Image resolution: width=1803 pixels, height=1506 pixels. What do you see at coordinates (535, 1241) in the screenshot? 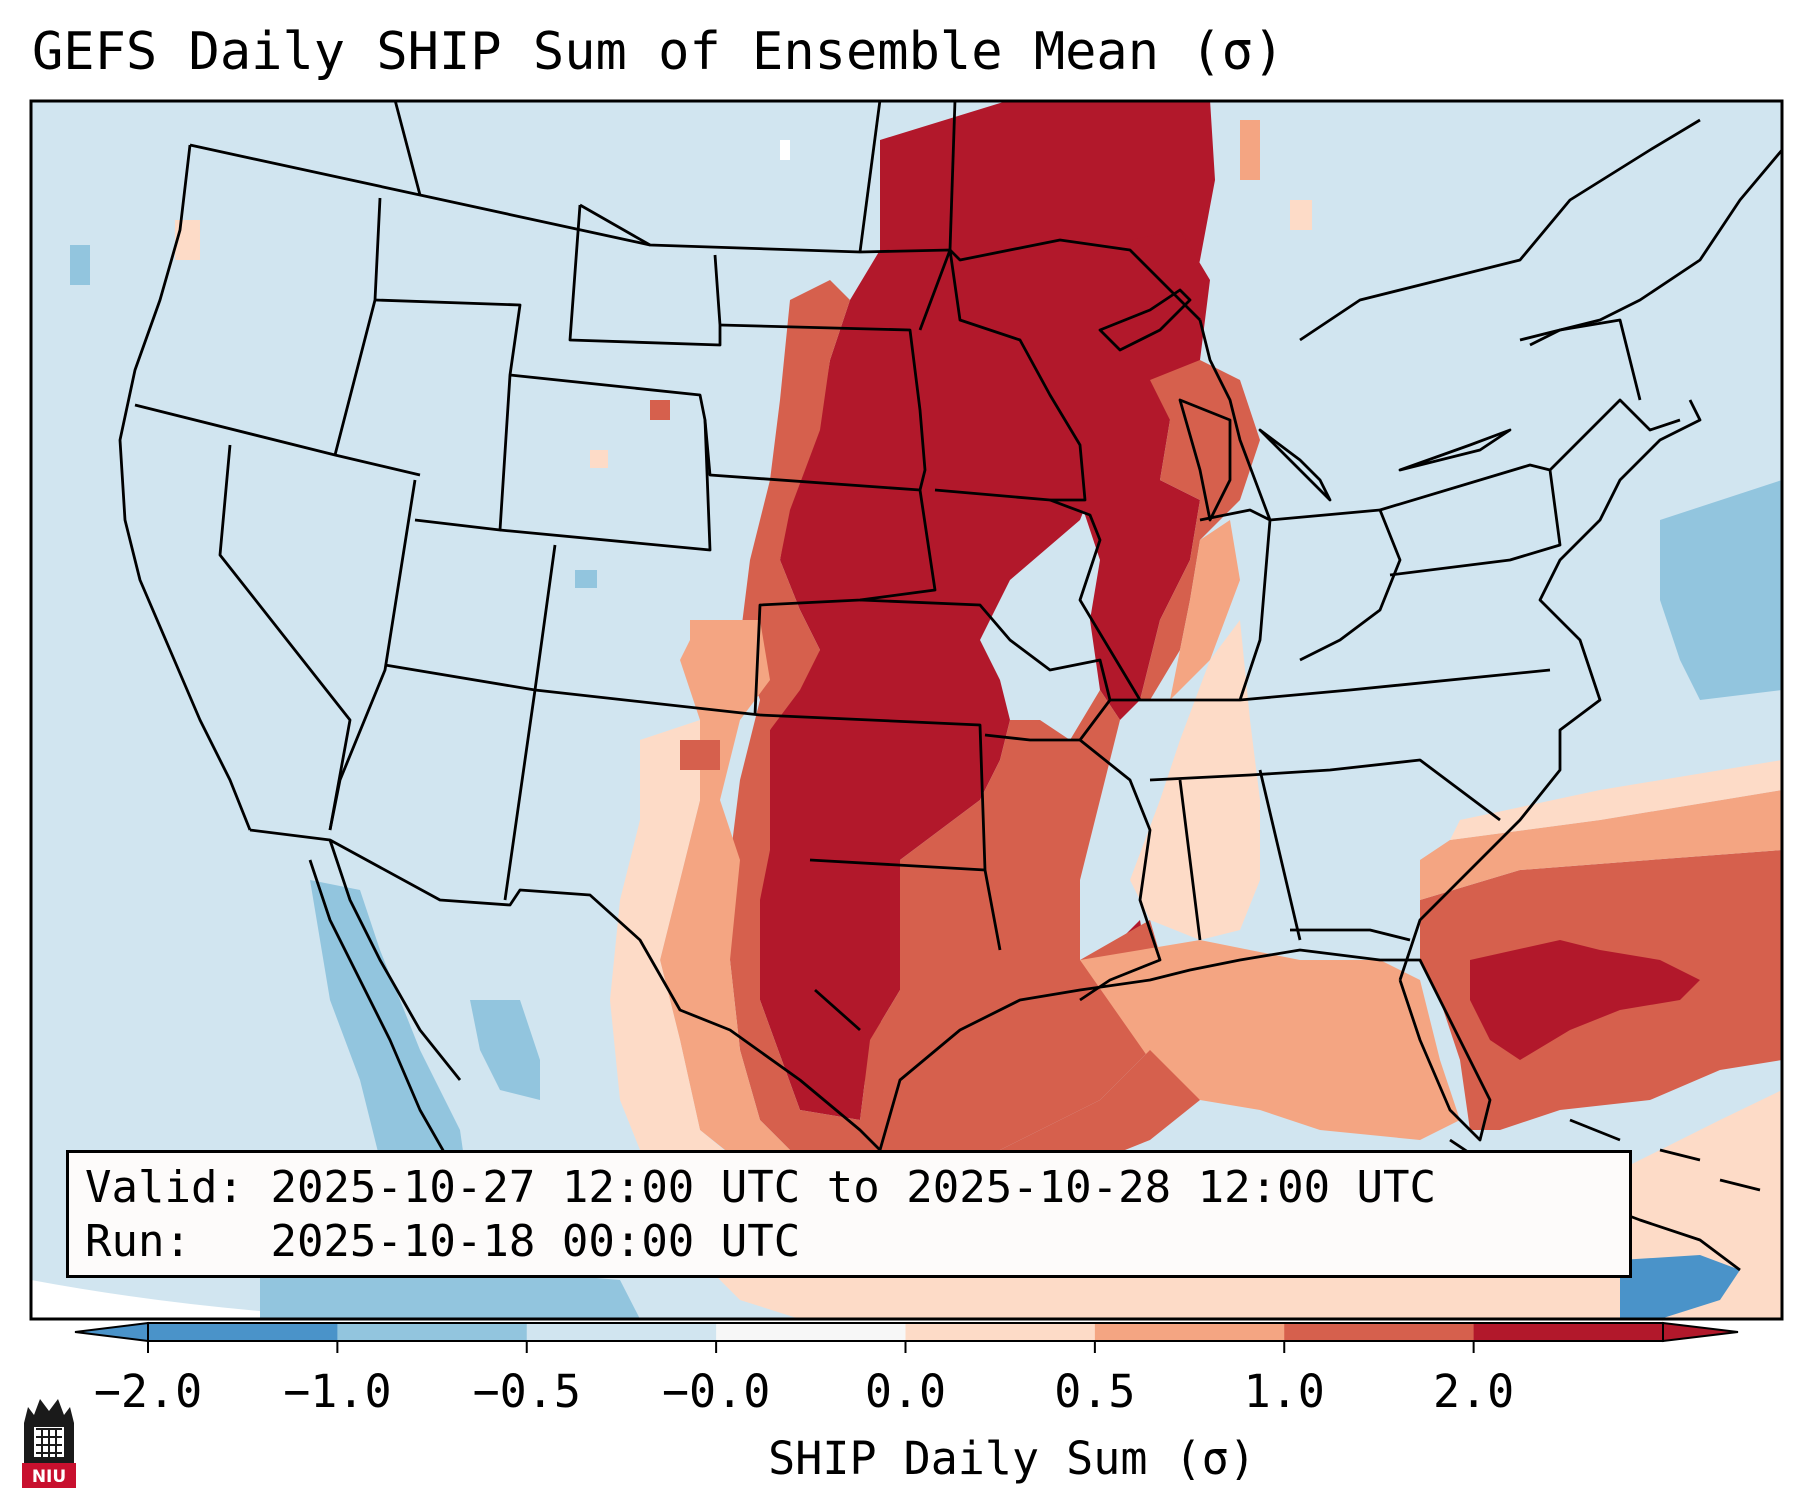
I see `run-time: 2025-10-18 00:00 UTC` at bounding box center [535, 1241].